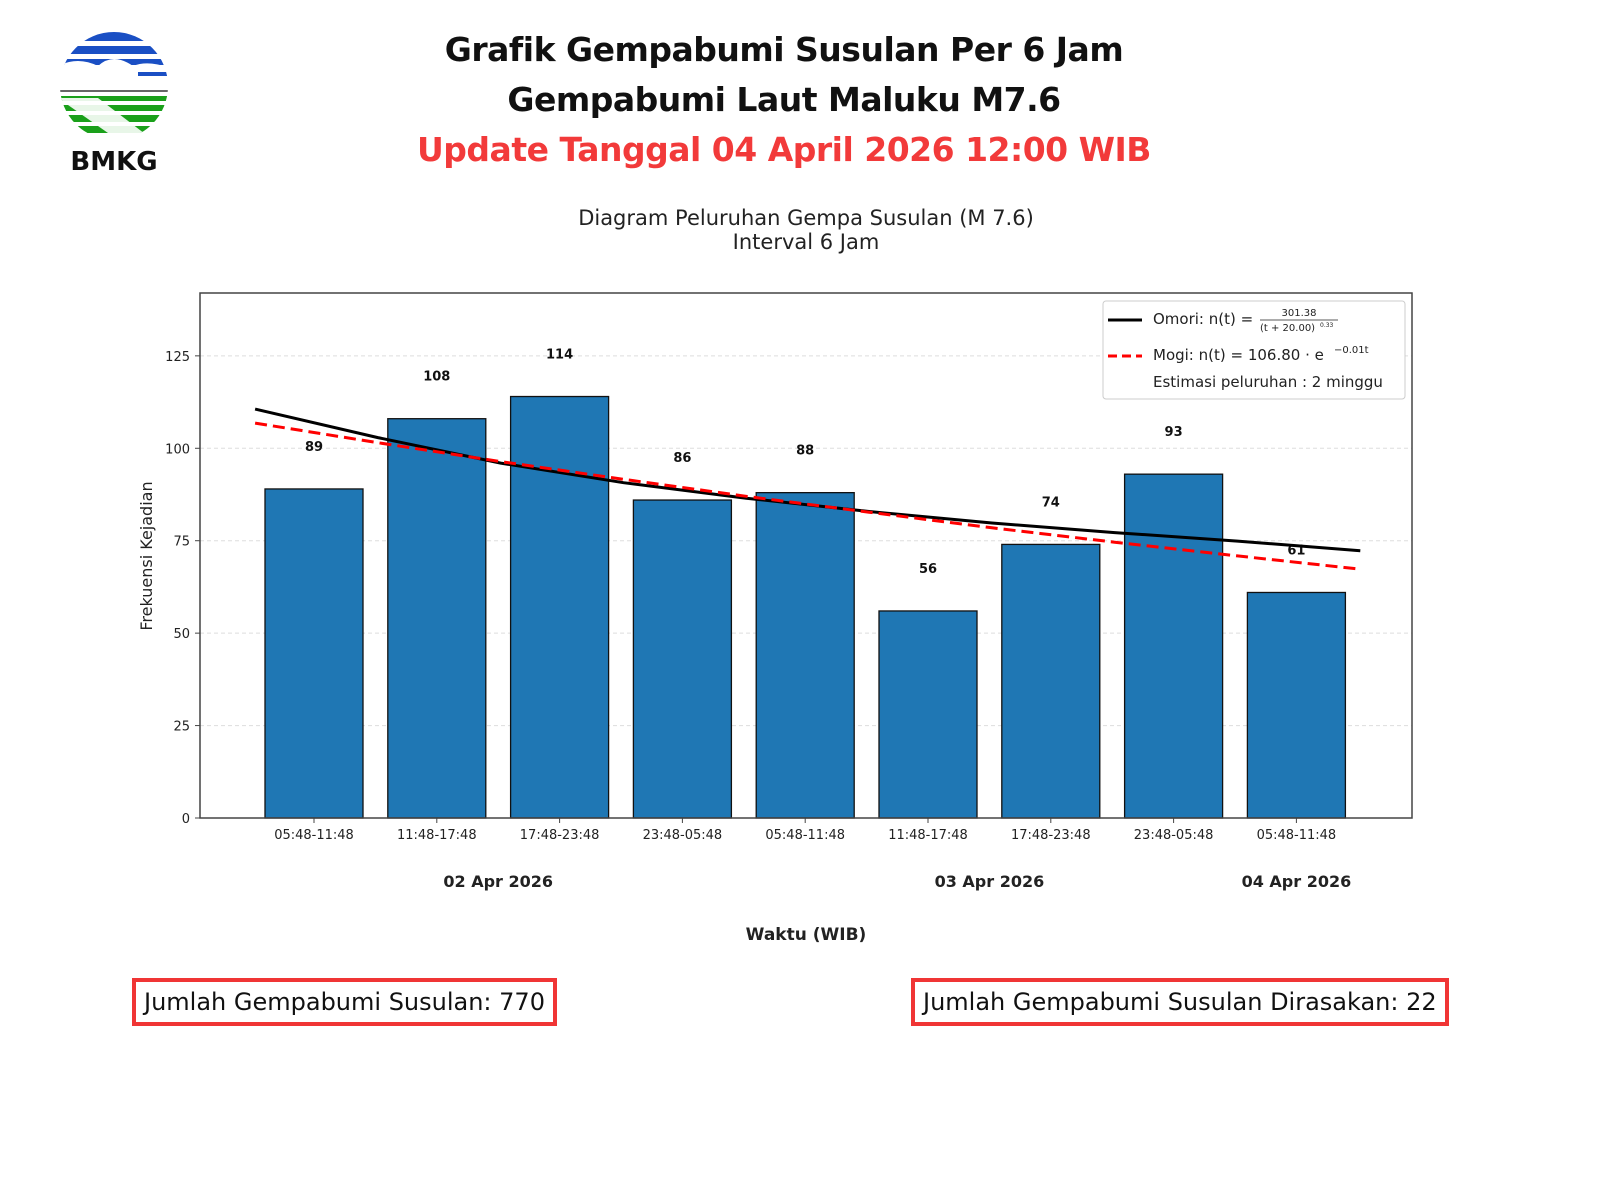 The width and height of the screenshot is (1600, 1200). I want to click on date-label: 03 Apr 2026, so click(990, 881).